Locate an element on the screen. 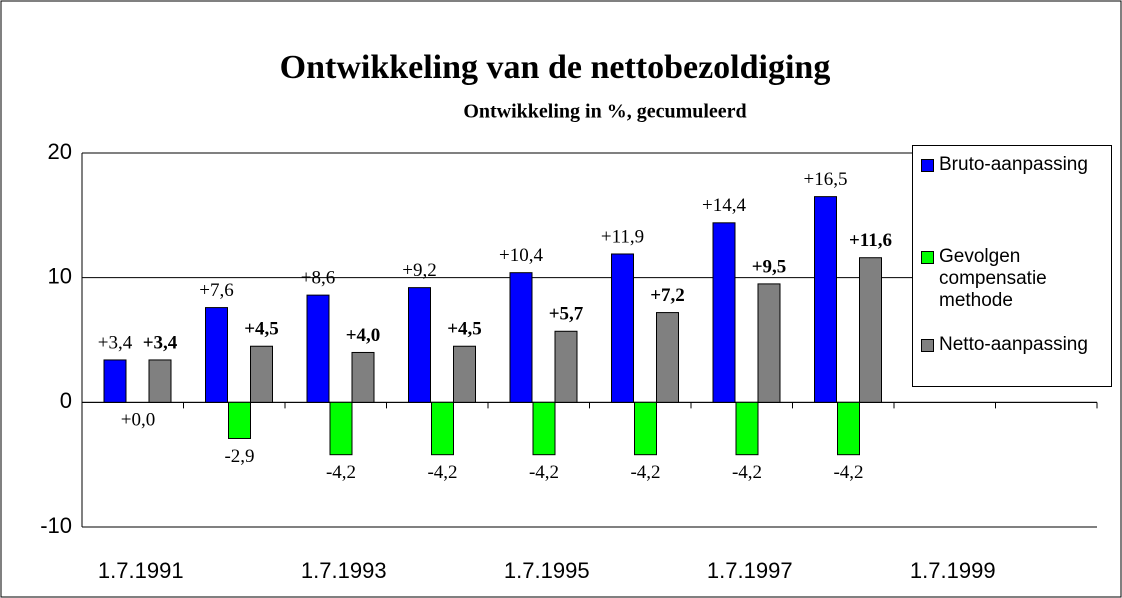  value-label: +14,4 is located at coordinates (724, 205).